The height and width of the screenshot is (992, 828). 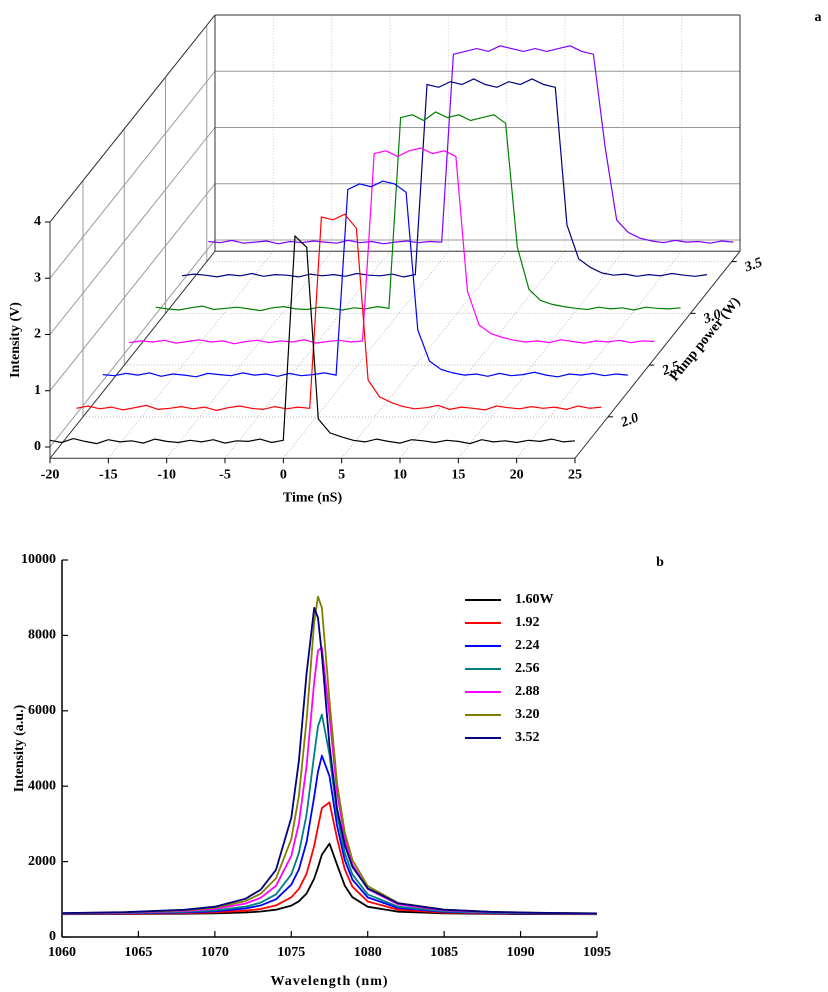 What do you see at coordinates (527, 691) in the screenshot?
I see `legend-label: 2.88` at bounding box center [527, 691].